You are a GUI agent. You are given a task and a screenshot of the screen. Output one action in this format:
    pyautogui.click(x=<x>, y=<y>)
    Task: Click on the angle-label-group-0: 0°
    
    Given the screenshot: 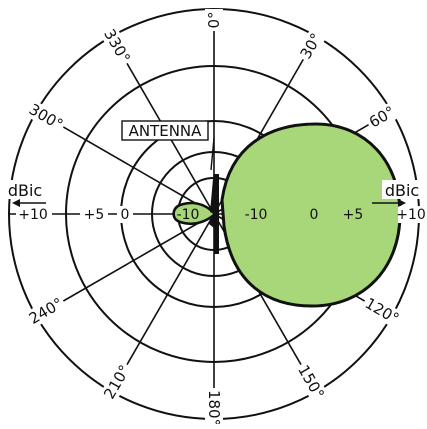 What is the action you would take?
    pyautogui.click(x=214, y=20)
    